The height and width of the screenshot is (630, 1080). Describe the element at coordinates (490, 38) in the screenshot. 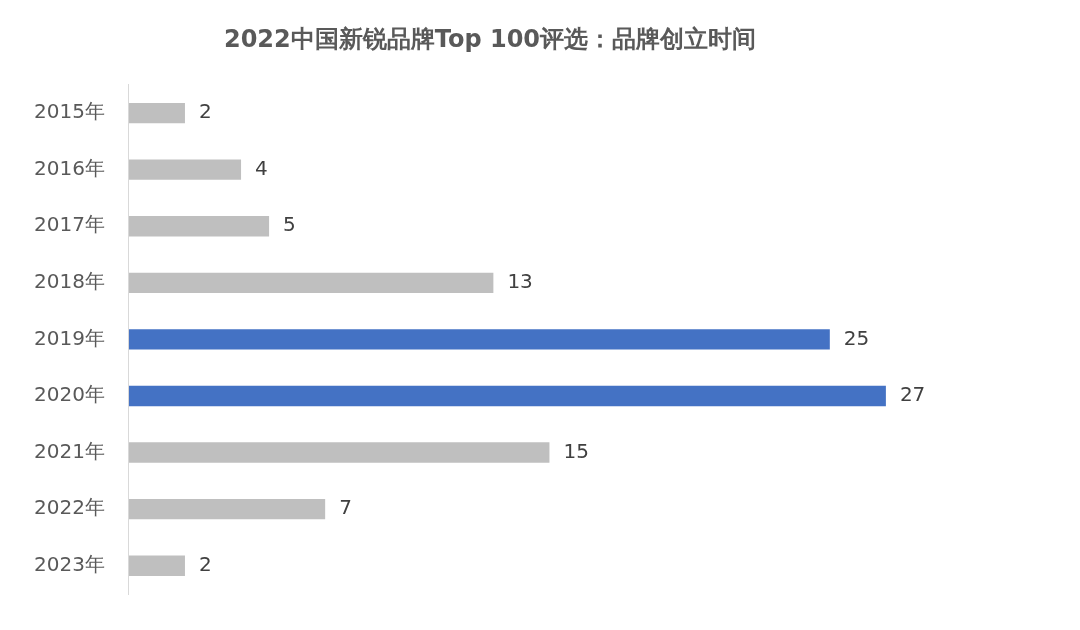

I see `chart-title: 2022中国新锐品牌Top 100评选：品牌创立时间` at that location.